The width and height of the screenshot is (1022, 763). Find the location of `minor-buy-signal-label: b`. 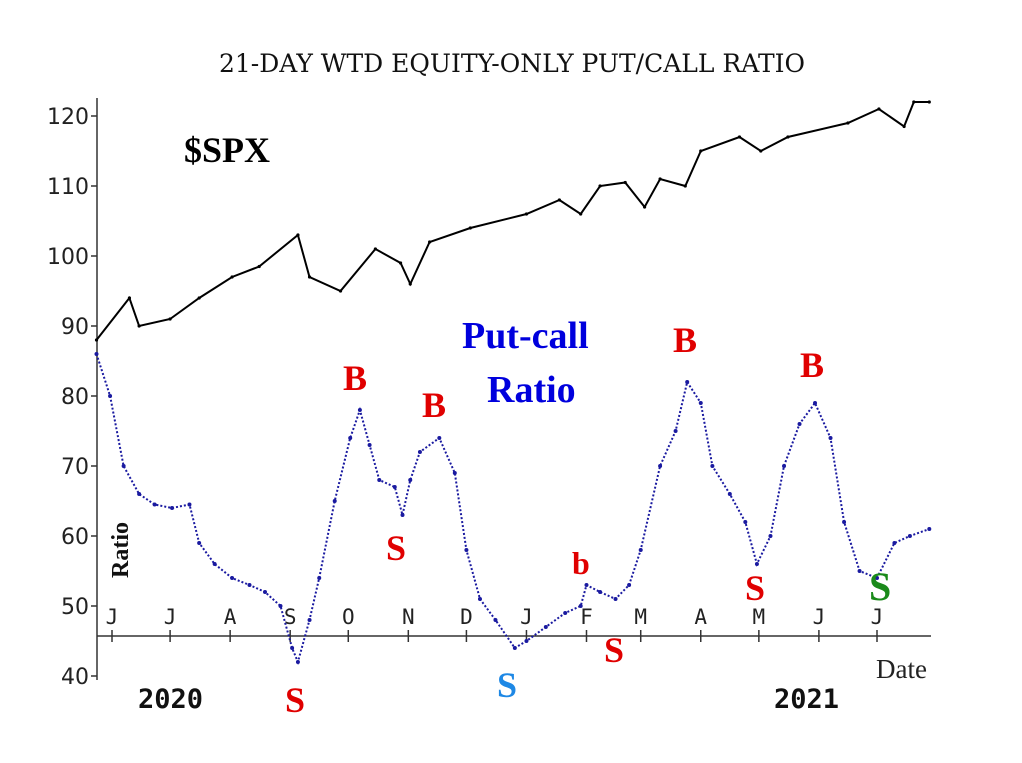

minor-buy-signal-label: b is located at coordinates (581, 563).